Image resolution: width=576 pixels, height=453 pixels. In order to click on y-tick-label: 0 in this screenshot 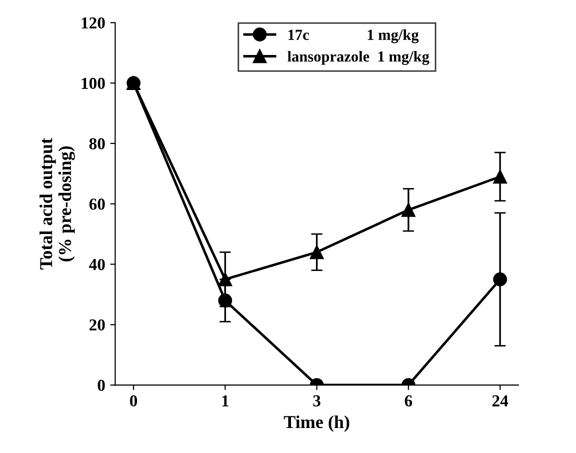, I will do `click(101, 385)`.